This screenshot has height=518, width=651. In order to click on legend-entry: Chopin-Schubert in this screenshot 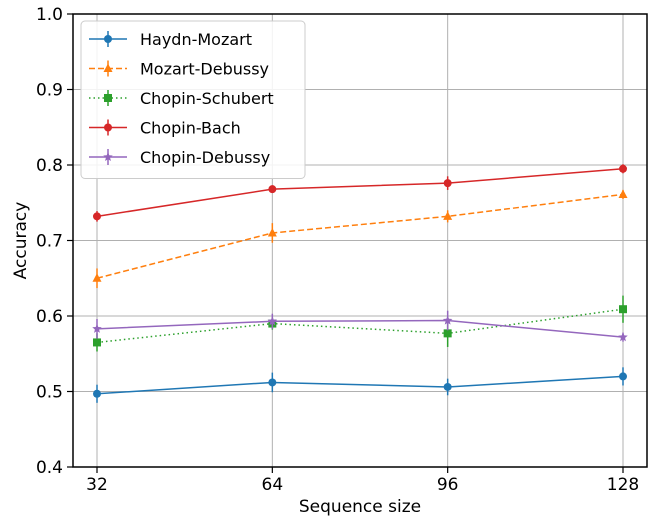, I will do `click(181, 98)`.